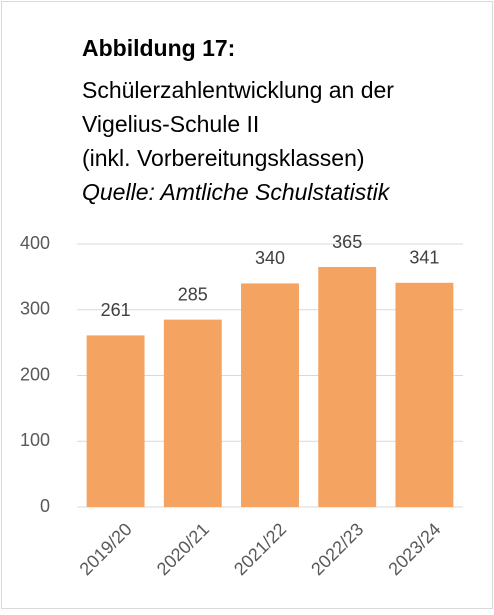  Describe the element at coordinates (270, 258) in the screenshot. I see `data-label: 340` at that location.